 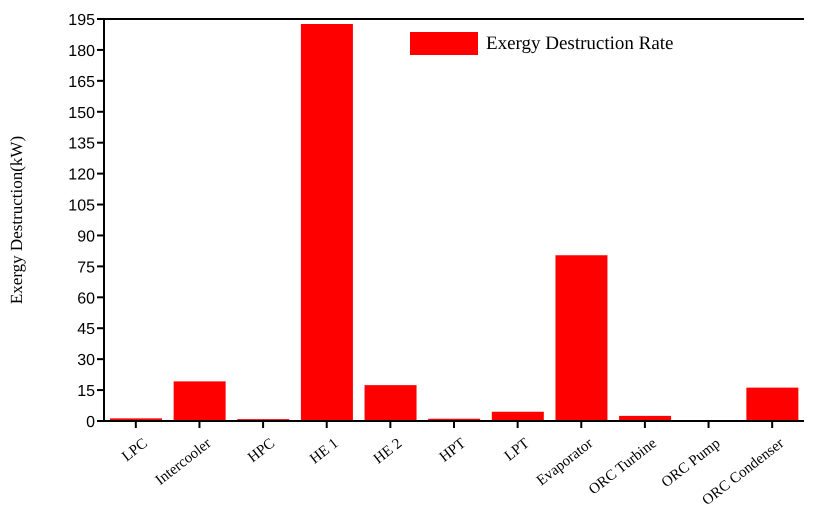 I want to click on y-axis-title: Exergy Destruction(kW), so click(x=16, y=220).